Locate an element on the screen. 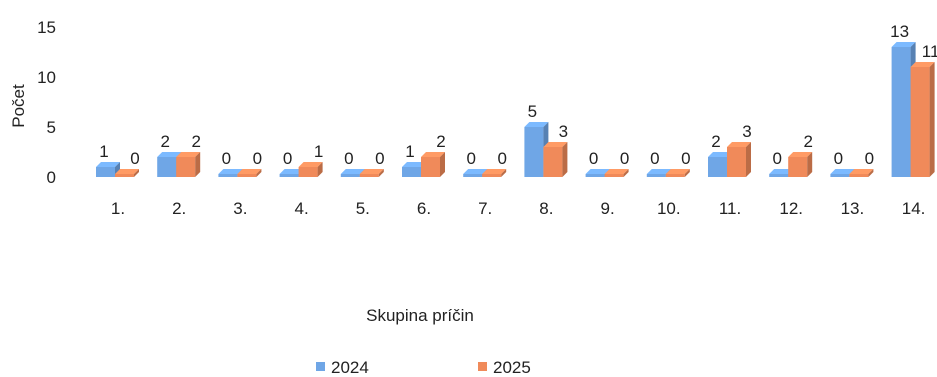 This screenshot has height=377, width=937. x-tick-label: 12. is located at coordinates (791, 208).